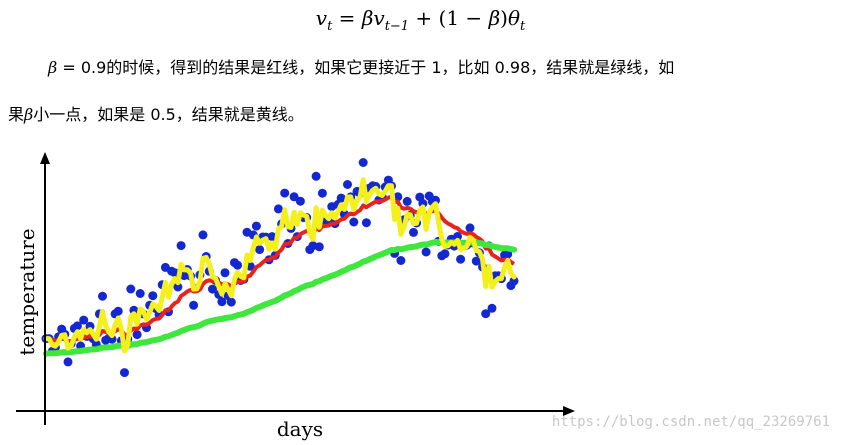  Describe the element at coordinates (300, 429) in the screenshot. I see `x-axis-label: days` at that location.